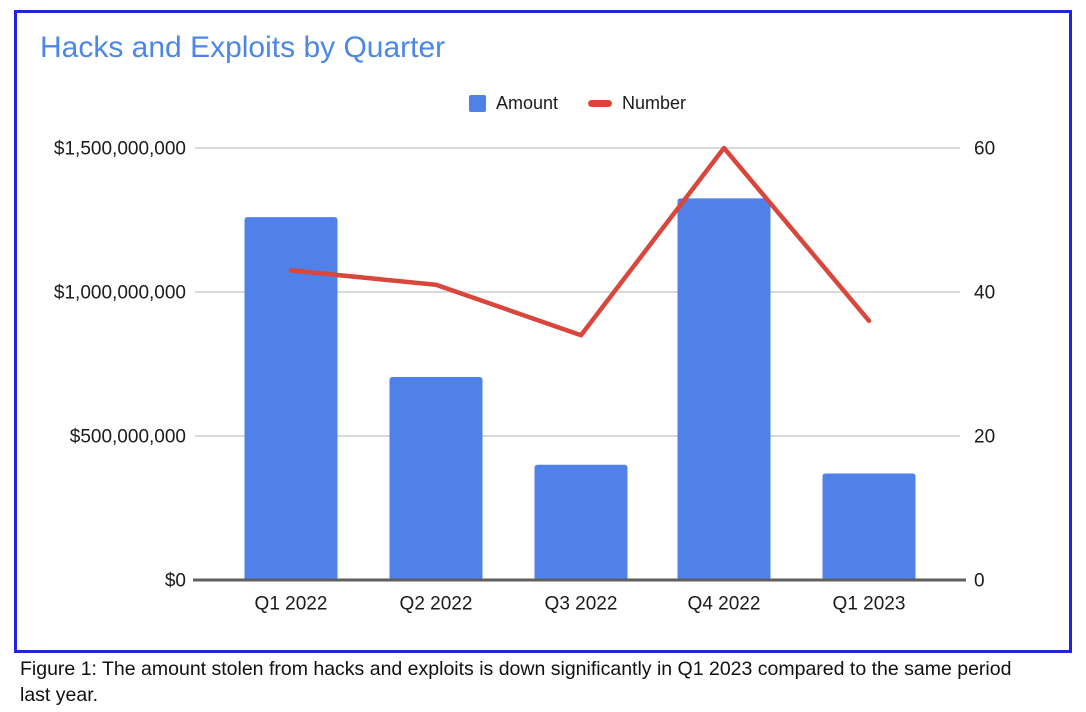 This screenshot has height=712, width=1086. I want to click on right-axis-tick-label: 20, so click(984, 437).